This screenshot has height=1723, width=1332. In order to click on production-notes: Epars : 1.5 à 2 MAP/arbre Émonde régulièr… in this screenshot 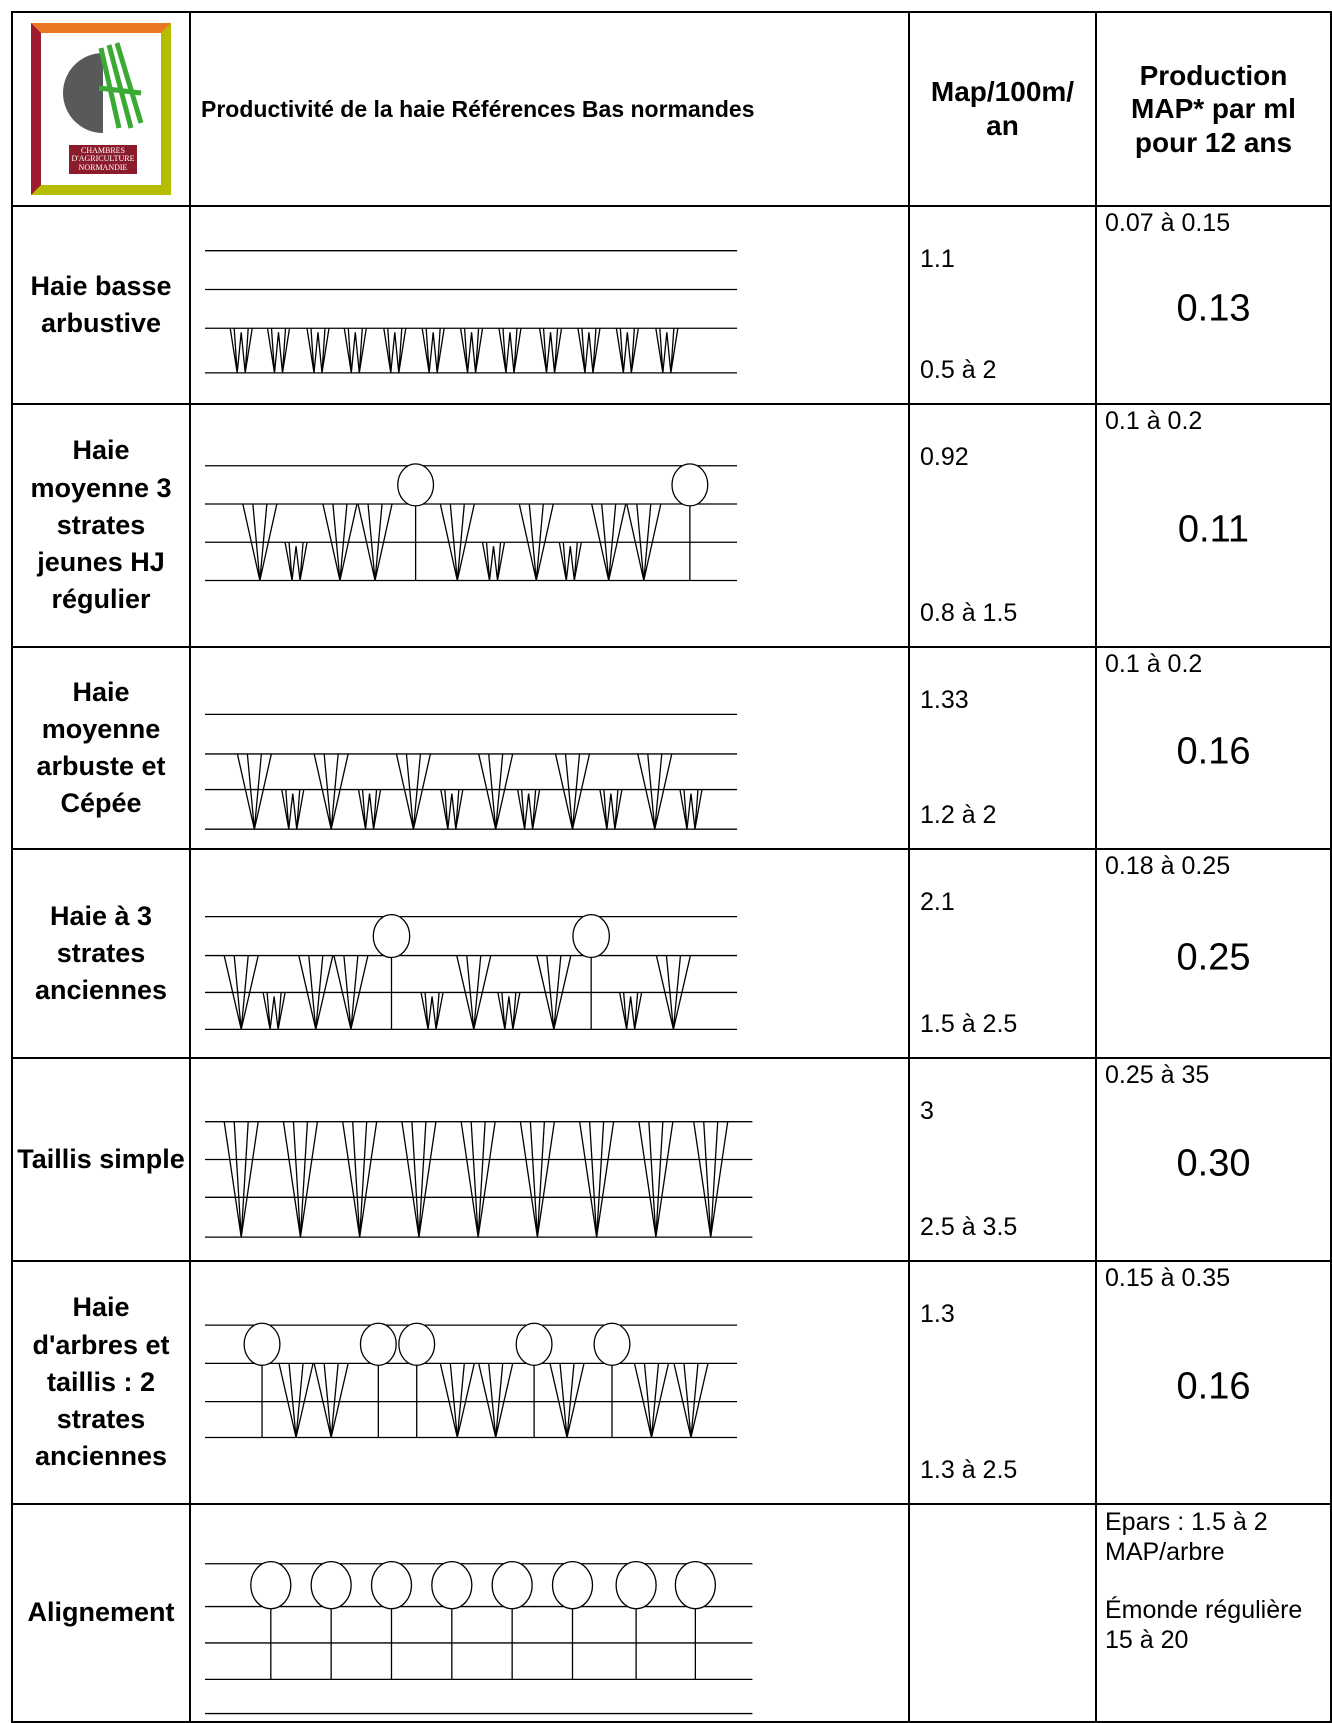, I will do `click(1214, 1595)`.